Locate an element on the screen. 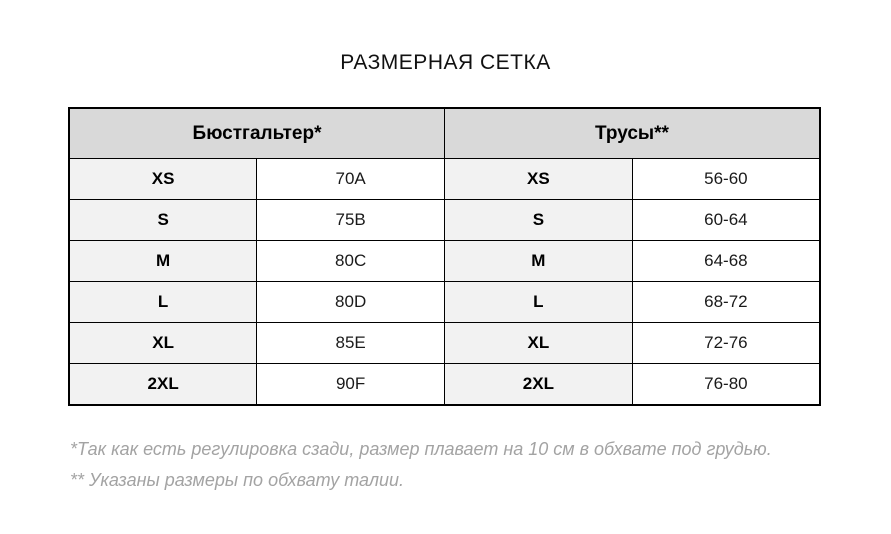  page-title: РАЗМЕРНАЯ СЕТКА is located at coordinates (445, 62).